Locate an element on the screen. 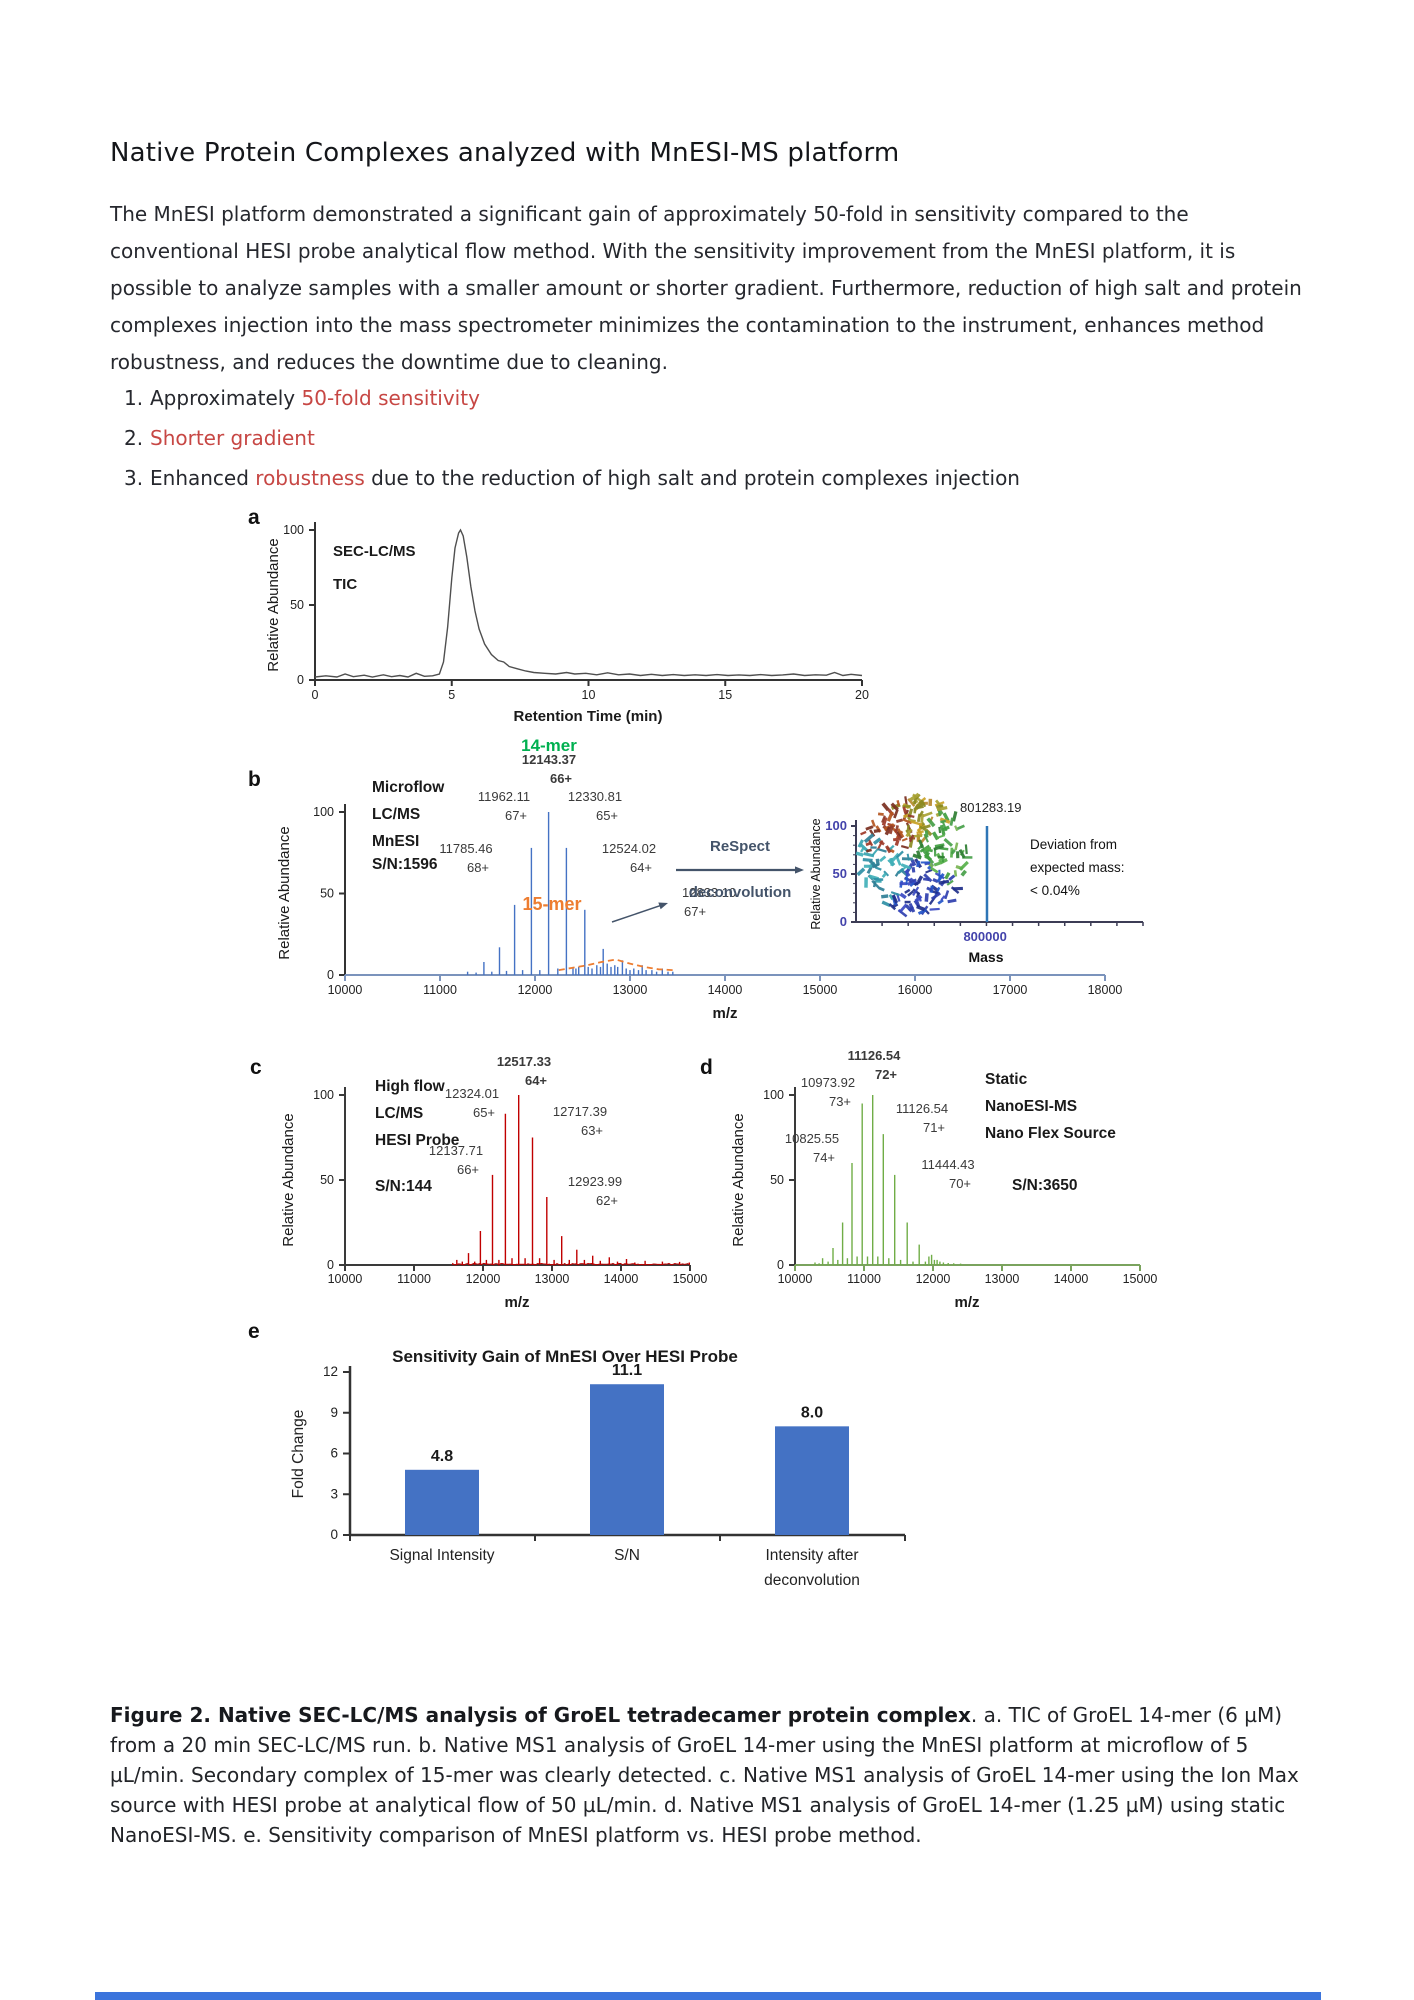 The height and width of the screenshot is (2000, 1414). svg-text: 74+ is located at coordinates (824, 1157).